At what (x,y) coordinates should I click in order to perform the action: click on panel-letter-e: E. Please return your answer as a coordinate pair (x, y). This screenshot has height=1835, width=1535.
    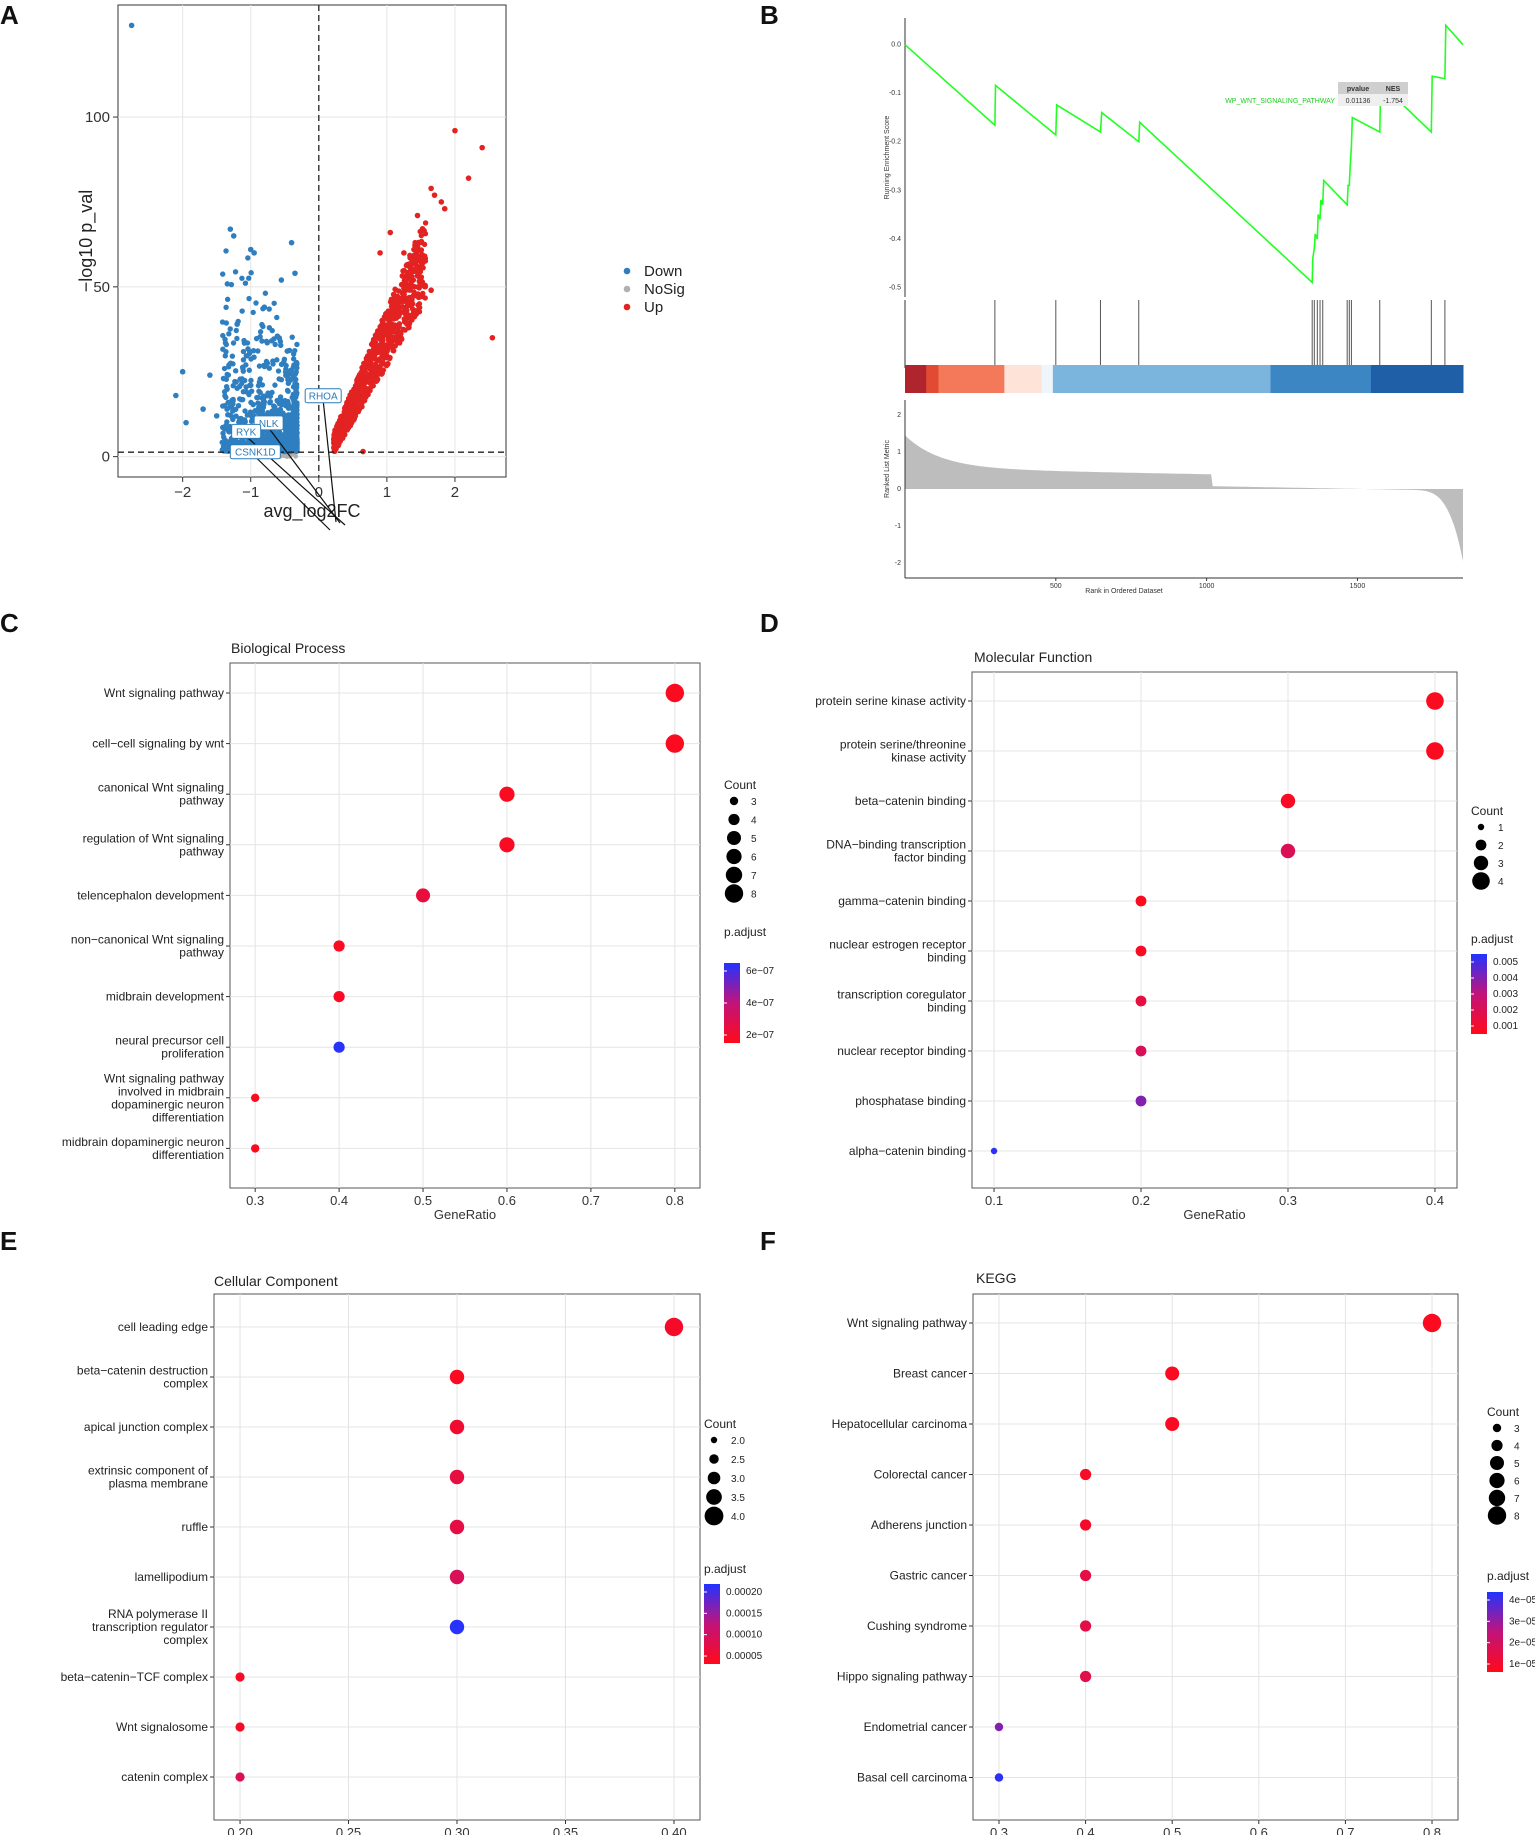
    Looking at the image, I should click on (8, 1241).